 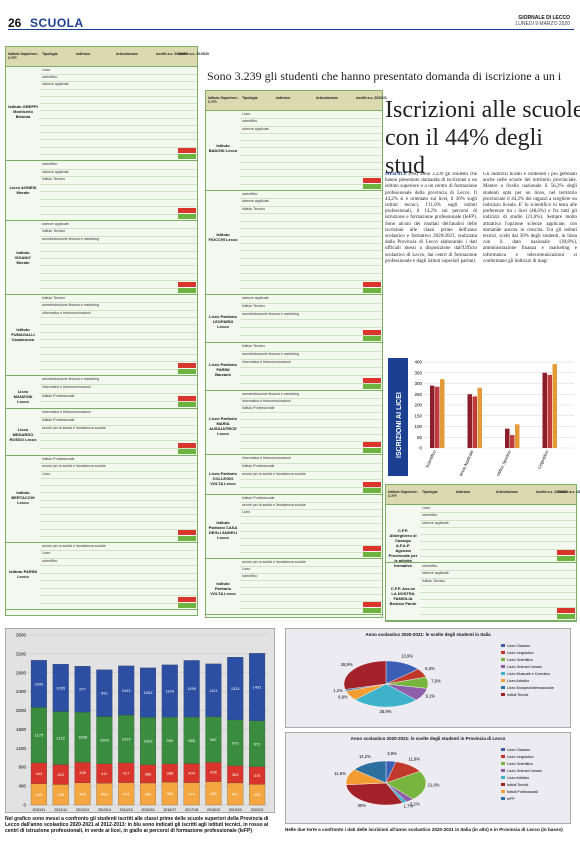 What do you see at coordinates (83, 54) in the screenshot?
I see `table-header-cell: Indirizzo` at bounding box center [83, 54].